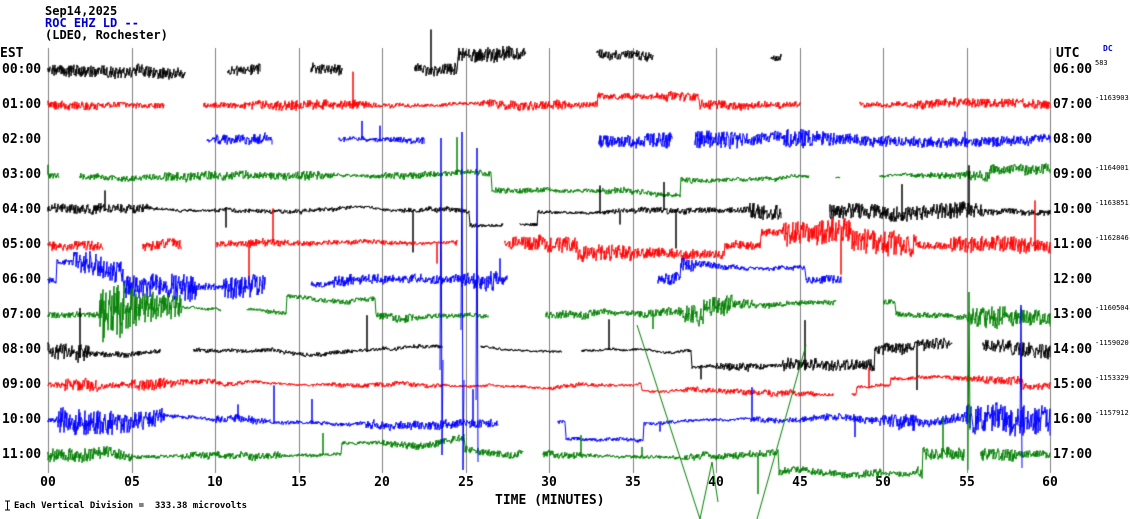 This screenshot has width=1130, height=519. Describe the element at coordinates (1108, 48) in the screenshot. I see `dc-column-header: DC` at that location.